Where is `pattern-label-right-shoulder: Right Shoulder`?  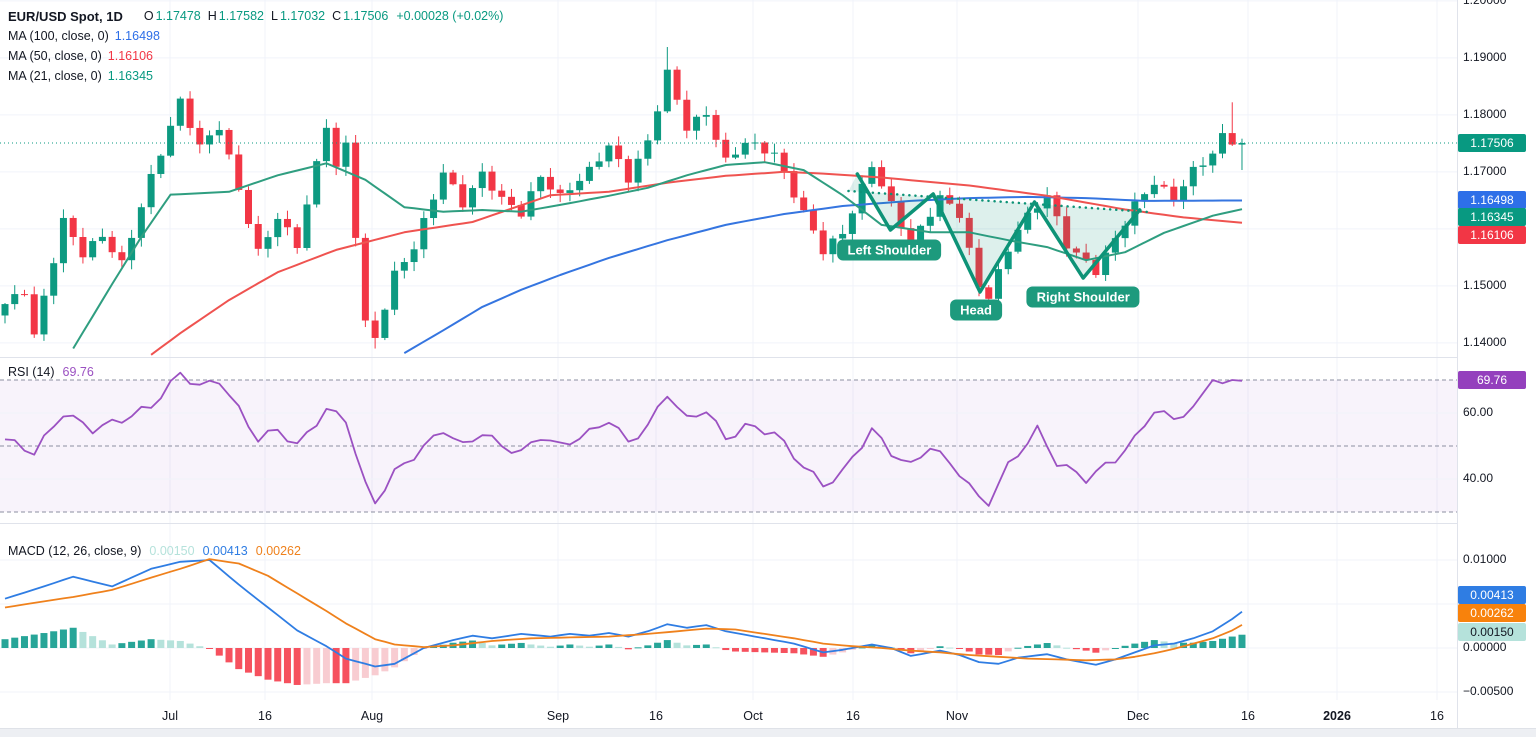
pattern-label-right-shoulder: Right Shoulder is located at coordinates (1083, 297).